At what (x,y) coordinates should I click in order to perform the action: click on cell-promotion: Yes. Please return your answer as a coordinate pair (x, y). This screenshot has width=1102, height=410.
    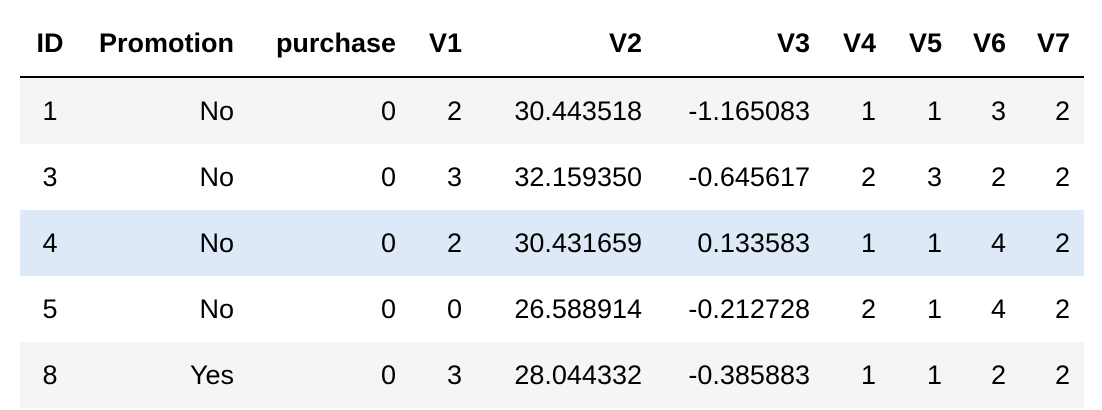
    Looking at the image, I should click on (164, 375).